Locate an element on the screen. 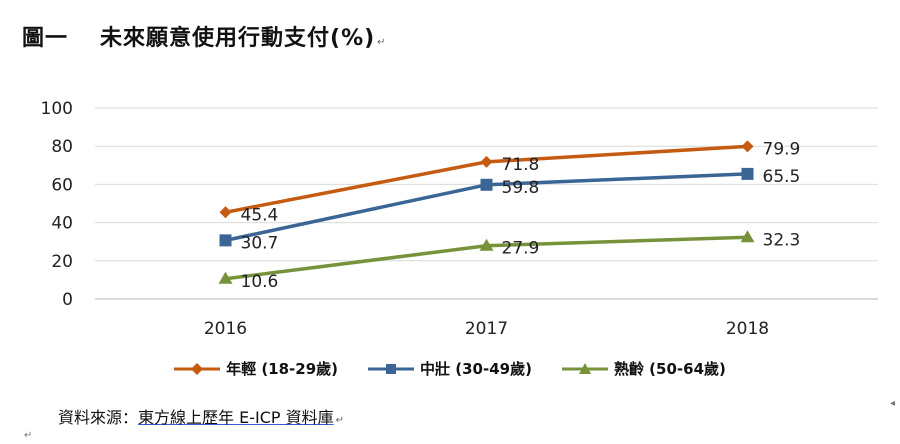 Image resolution: width=900 pixels, height=444 pixels. data-label: 10.6 is located at coordinates (260, 282).